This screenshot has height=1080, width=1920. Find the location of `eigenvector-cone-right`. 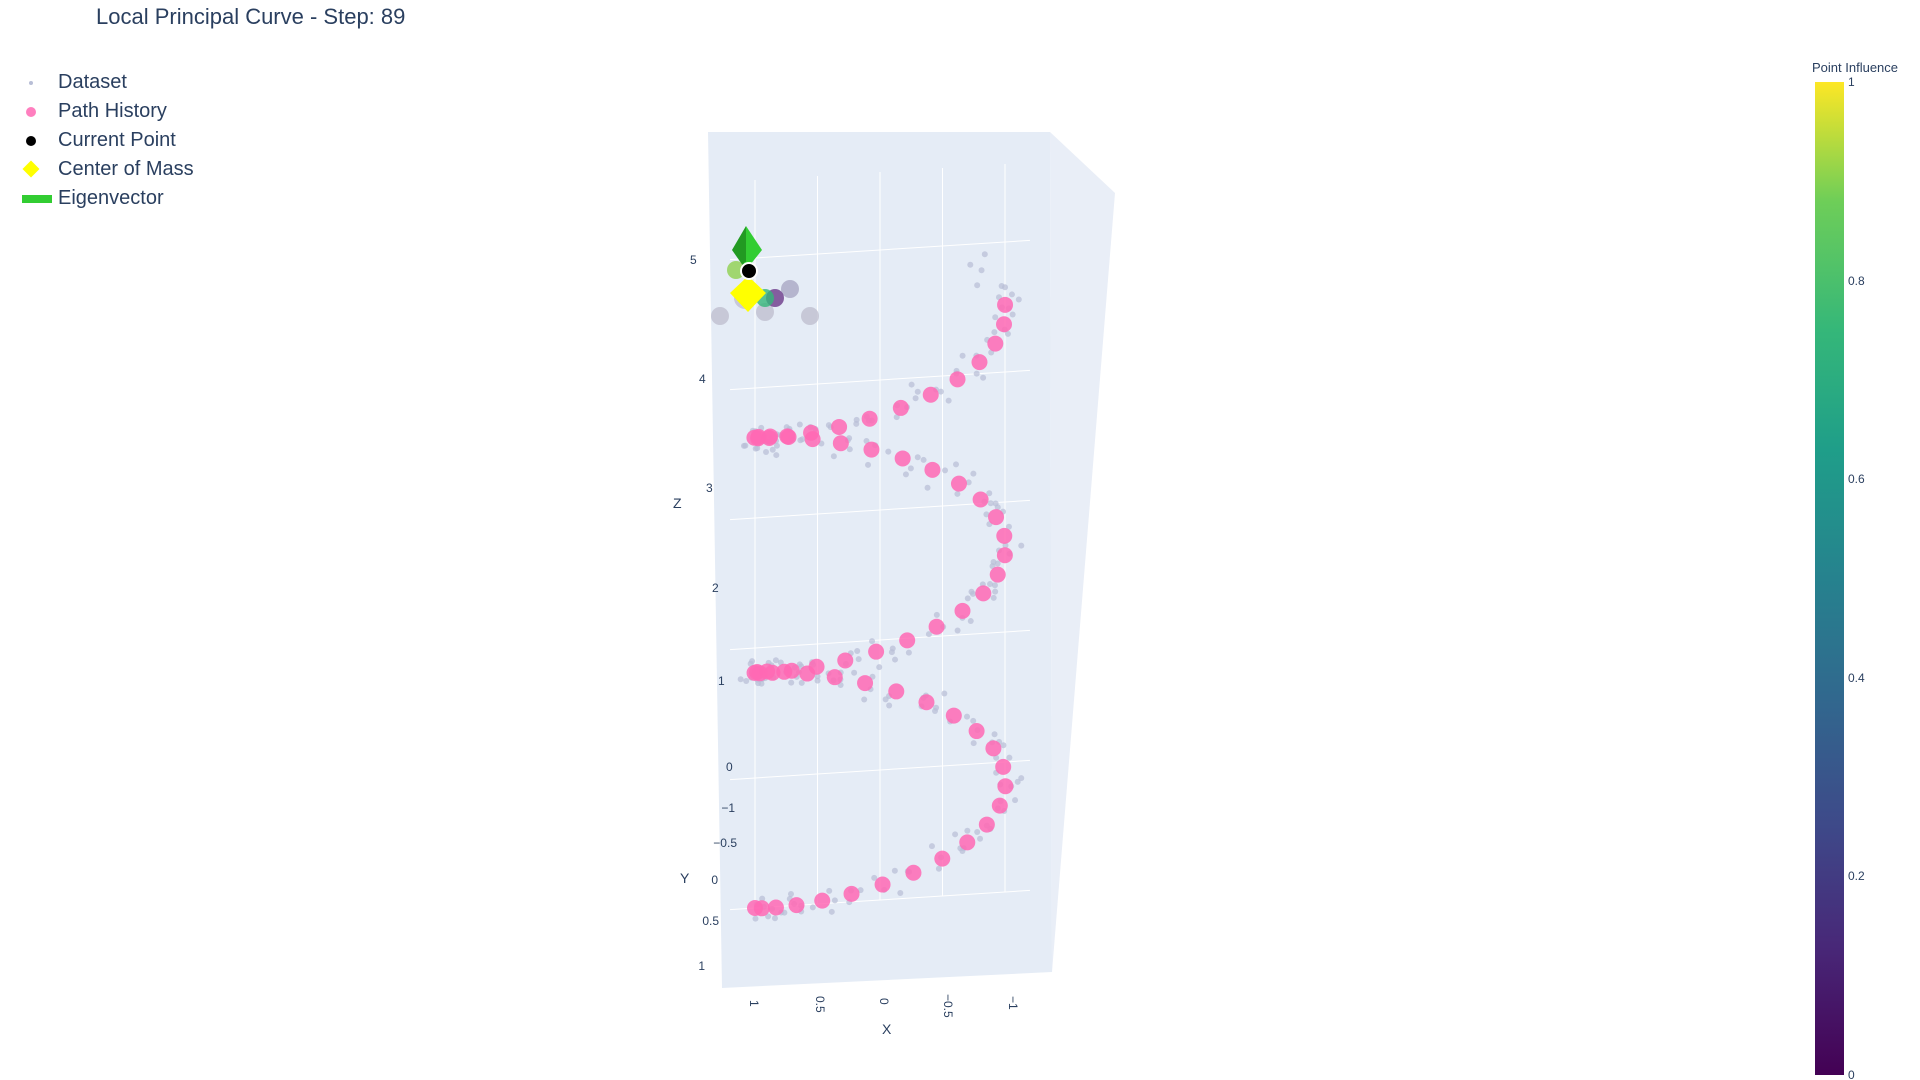

eigenvector-cone-right is located at coordinates (754, 248).